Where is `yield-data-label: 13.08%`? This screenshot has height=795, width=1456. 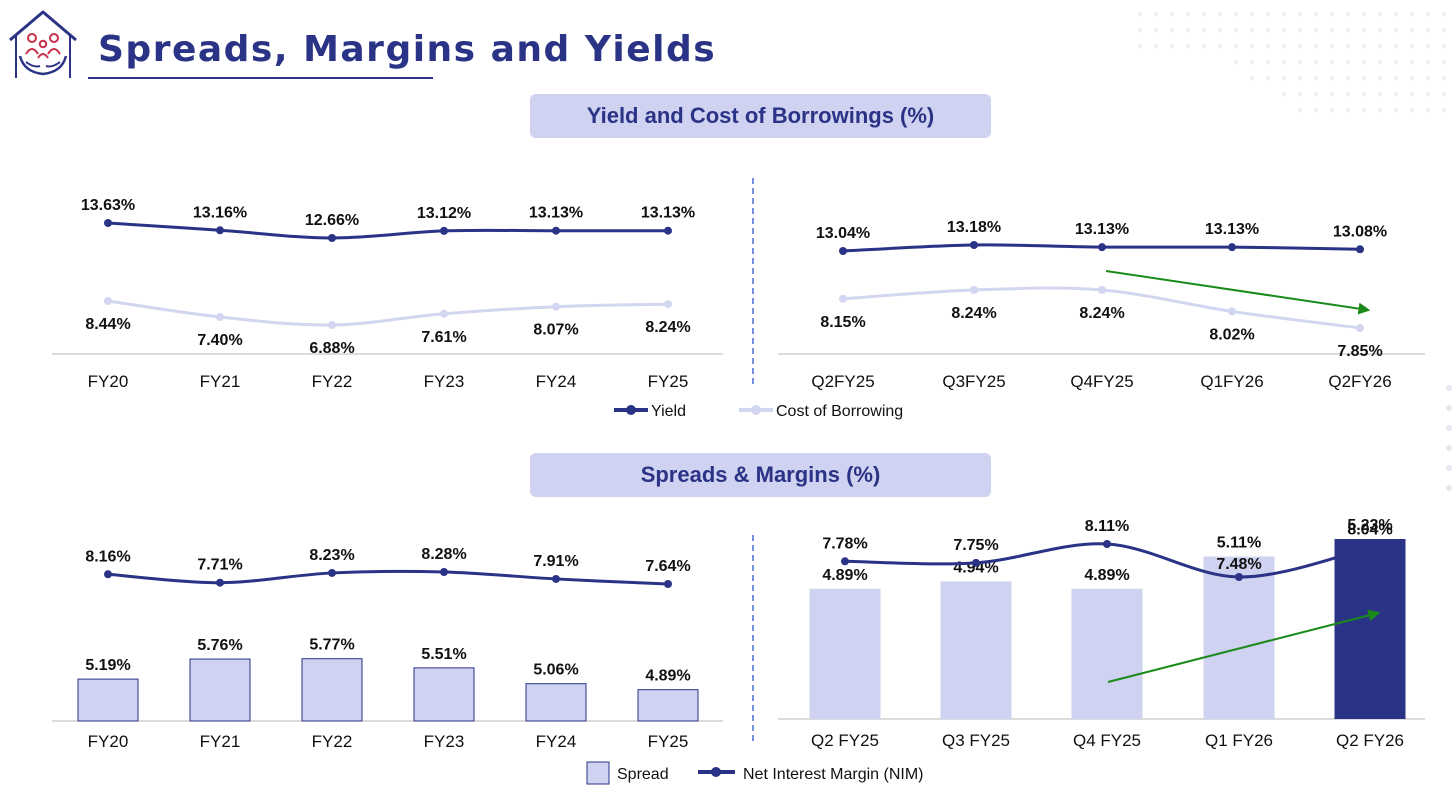
yield-data-label: 13.08% is located at coordinates (1360, 231).